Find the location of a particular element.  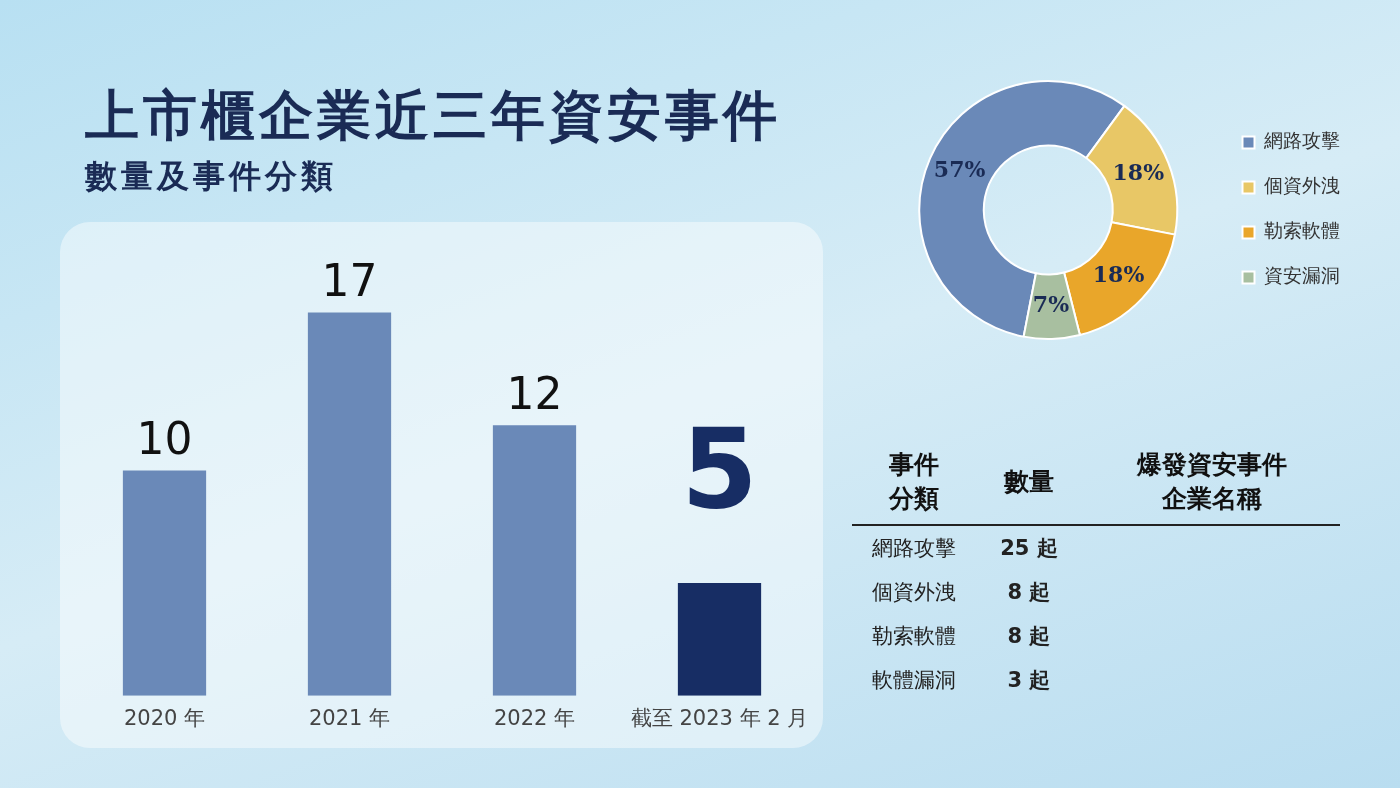

legend-label: 網路攻擊 is located at coordinates (1301, 140).